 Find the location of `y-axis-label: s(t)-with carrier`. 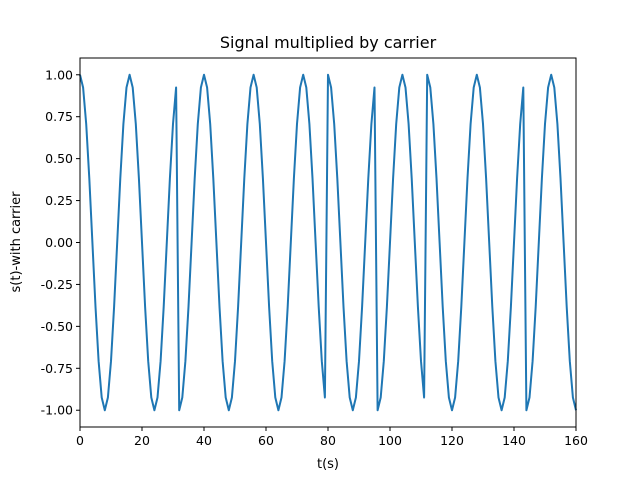

y-axis-label: s(t)-with carrier is located at coordinates (16, 242).